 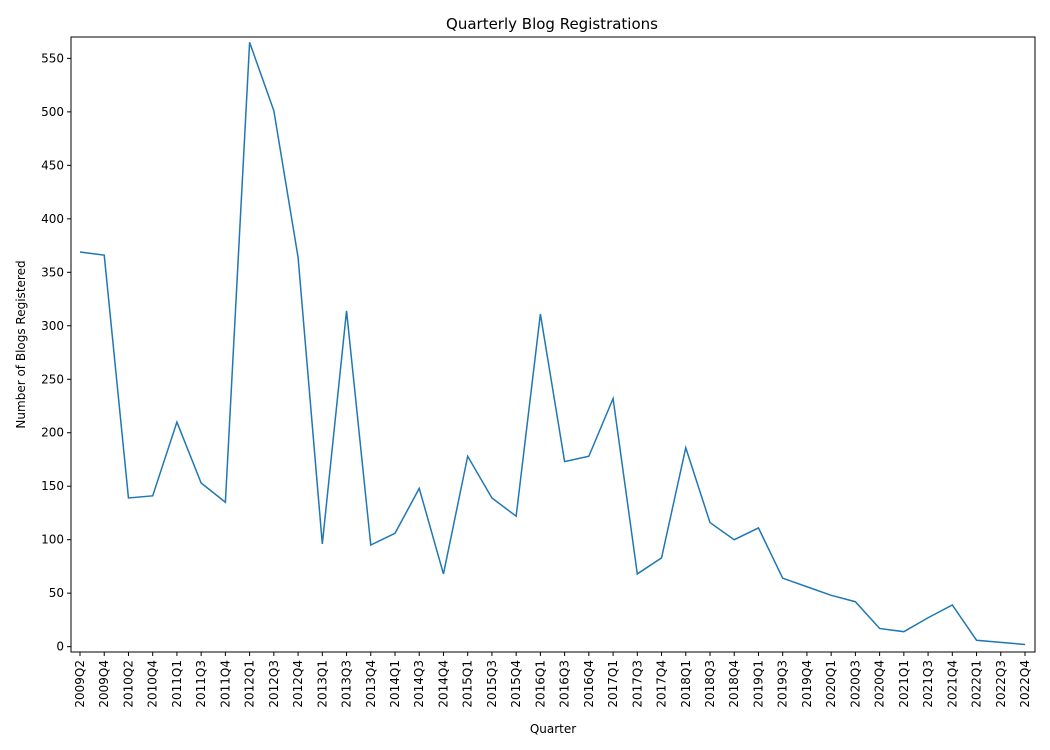 I want to click on x-tick-label: 2021Q3, so click(x=928, y=684).